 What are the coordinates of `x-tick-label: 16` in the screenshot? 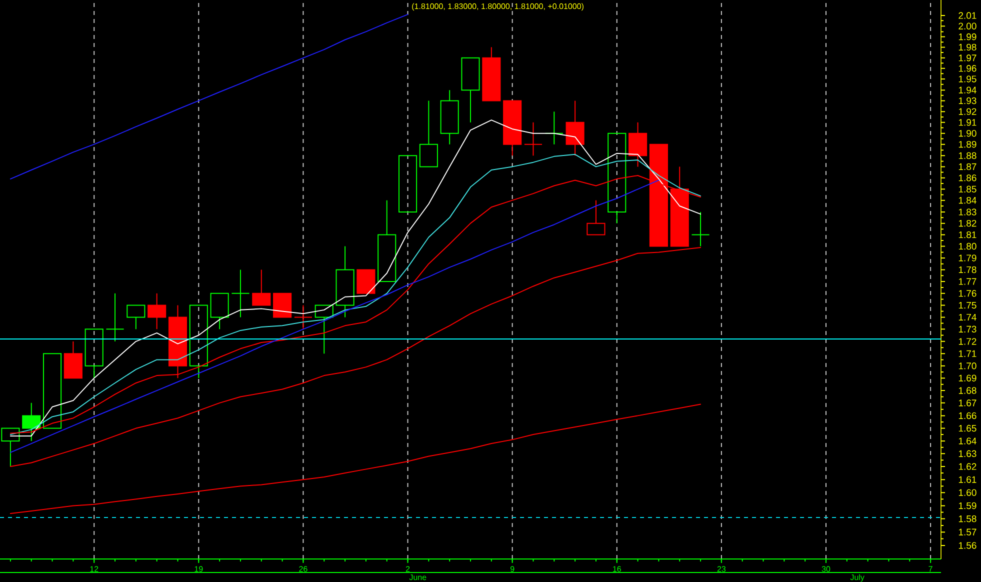 It's located at (617, 569).